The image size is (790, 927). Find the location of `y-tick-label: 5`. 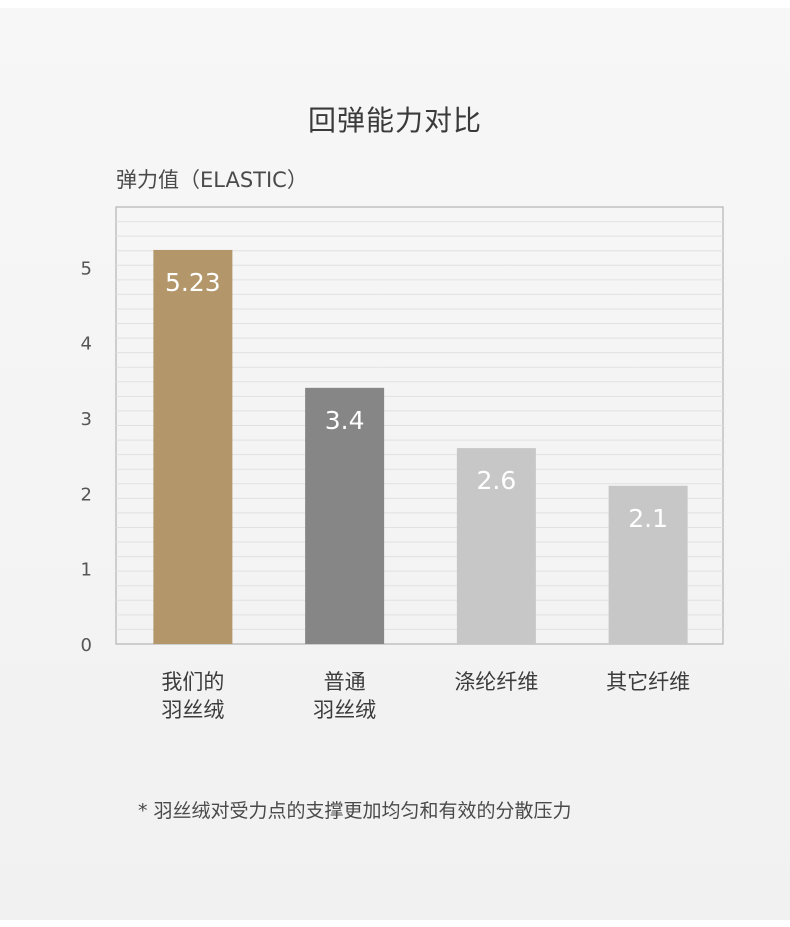

y-tick-label: 5 is located at coordinates (86, 268).